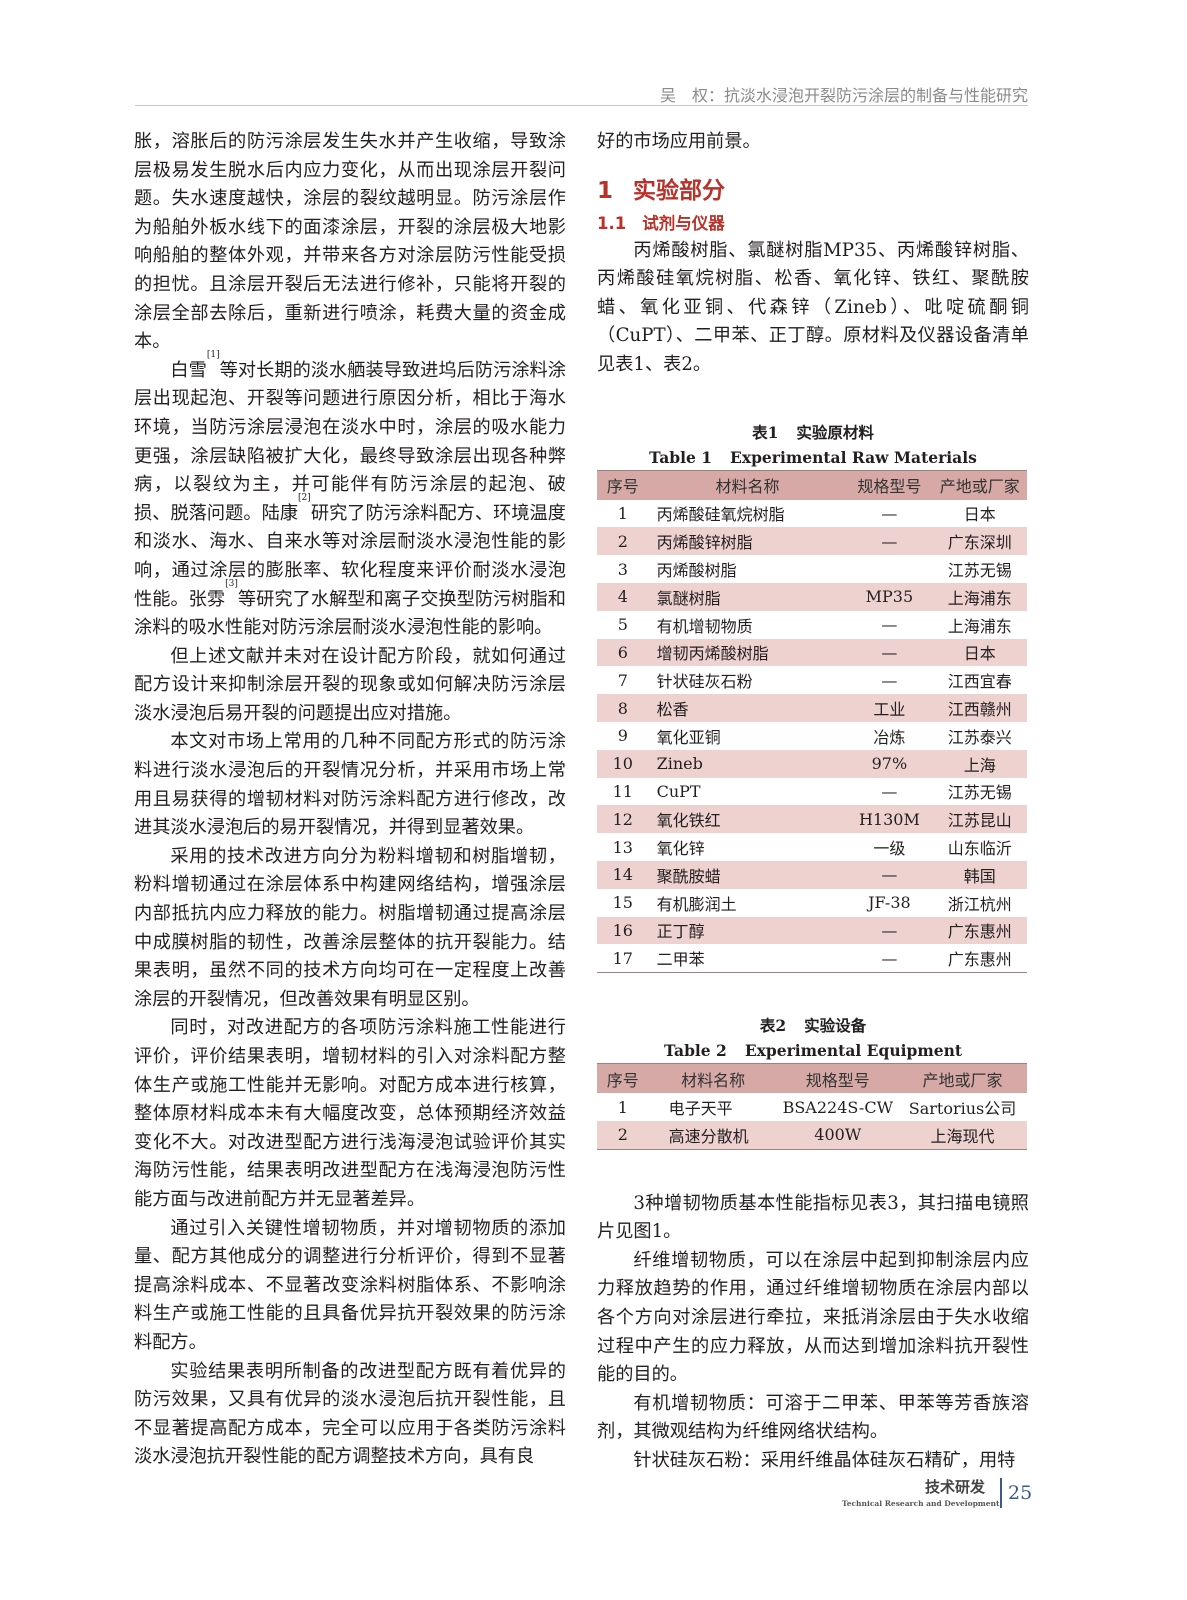 Image resolution: width=1187 pixels, height=1600 pixels. Describe the element at coordinates (188, 370) in the screenshot. I see `paragraph-text: 白雪` at that location.